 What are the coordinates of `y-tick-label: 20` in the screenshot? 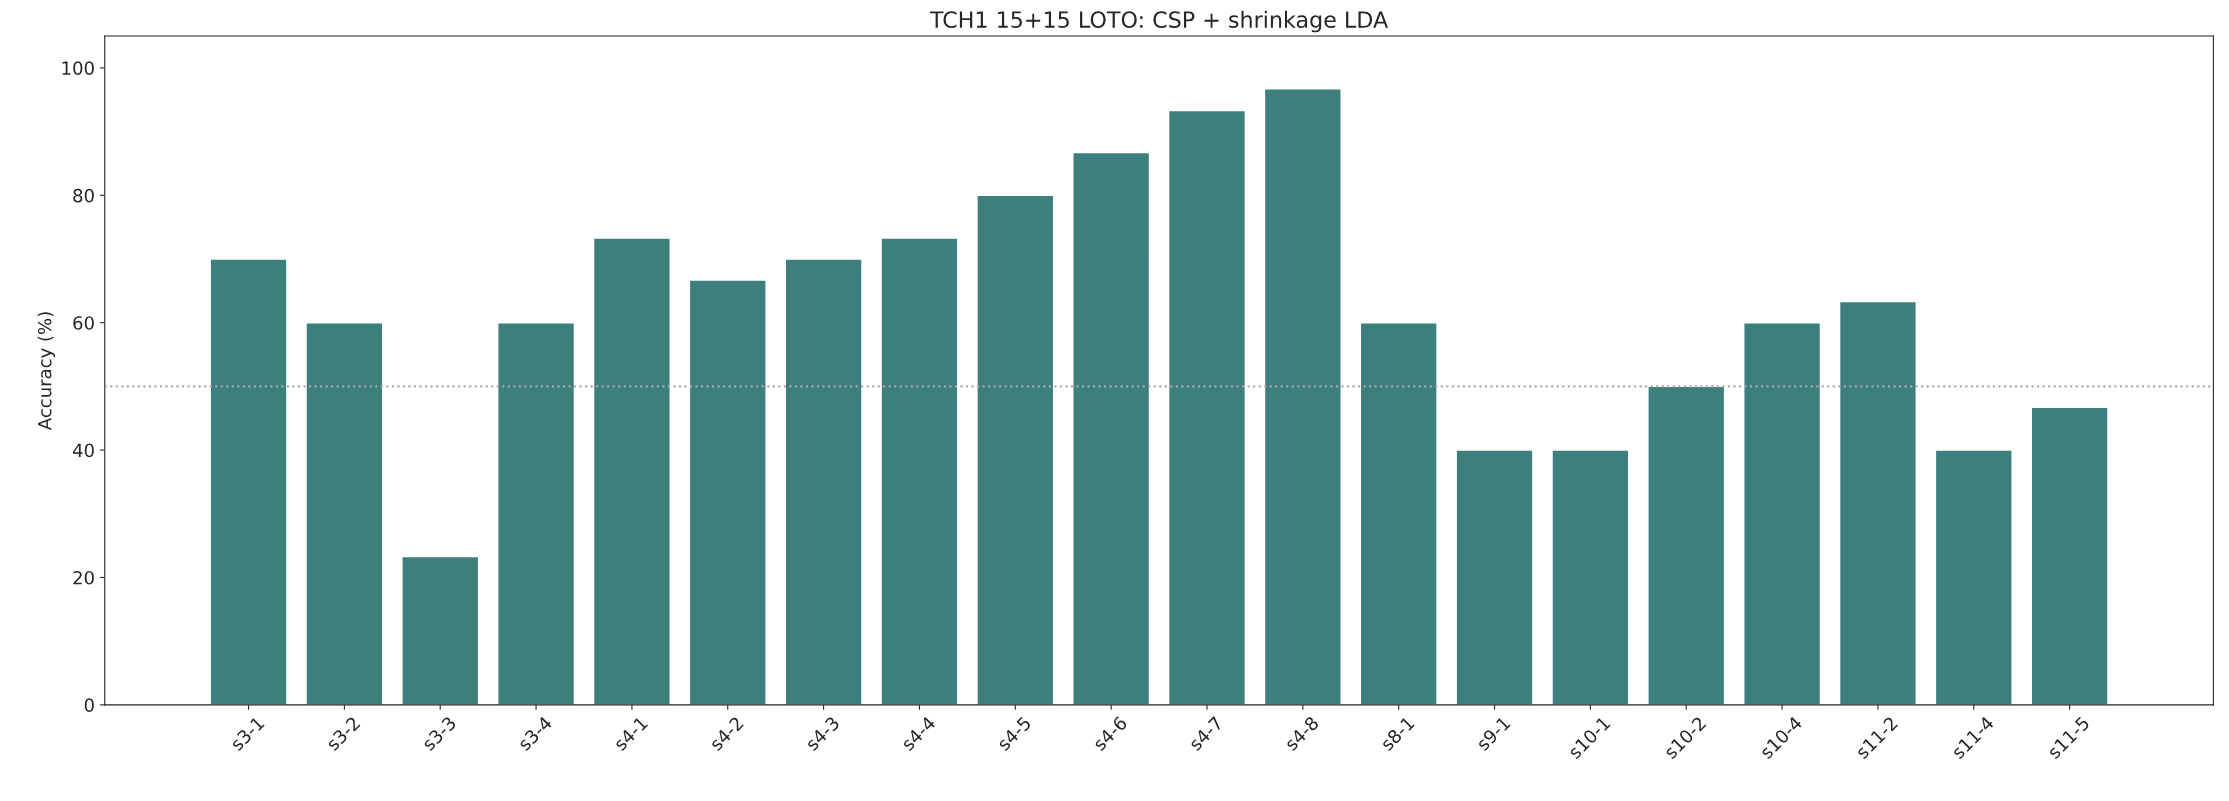 It's located at (83, 577).